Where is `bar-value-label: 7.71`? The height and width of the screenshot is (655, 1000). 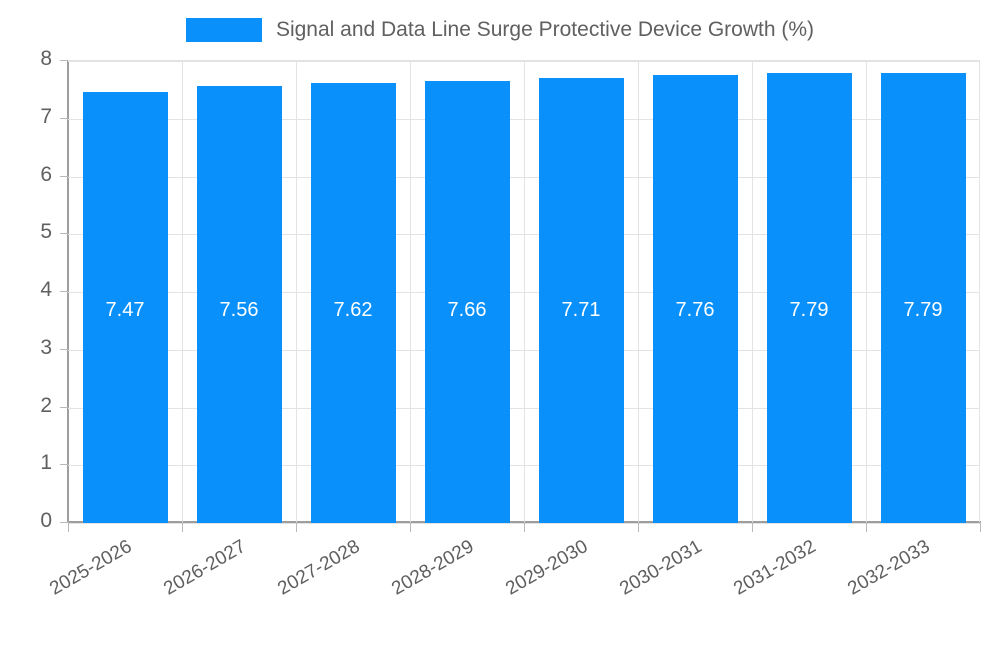 bar-value-label: 7.71 is located at coordinates (581, 310).